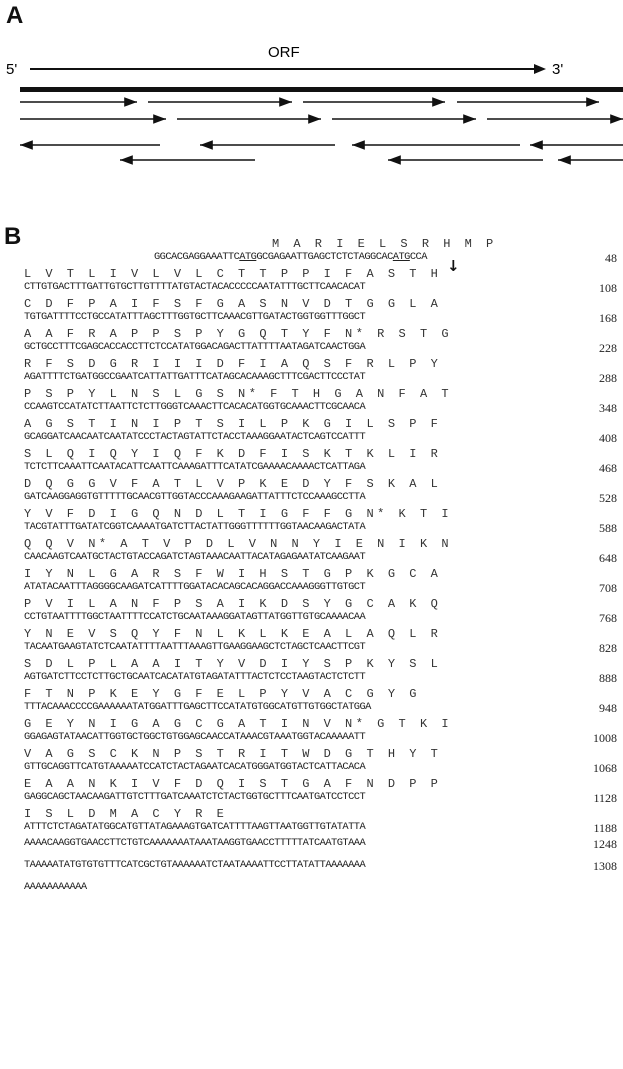  Describe the element at coordinates (608, 378) in the screenshot. I see `position-number: 288` at that location.